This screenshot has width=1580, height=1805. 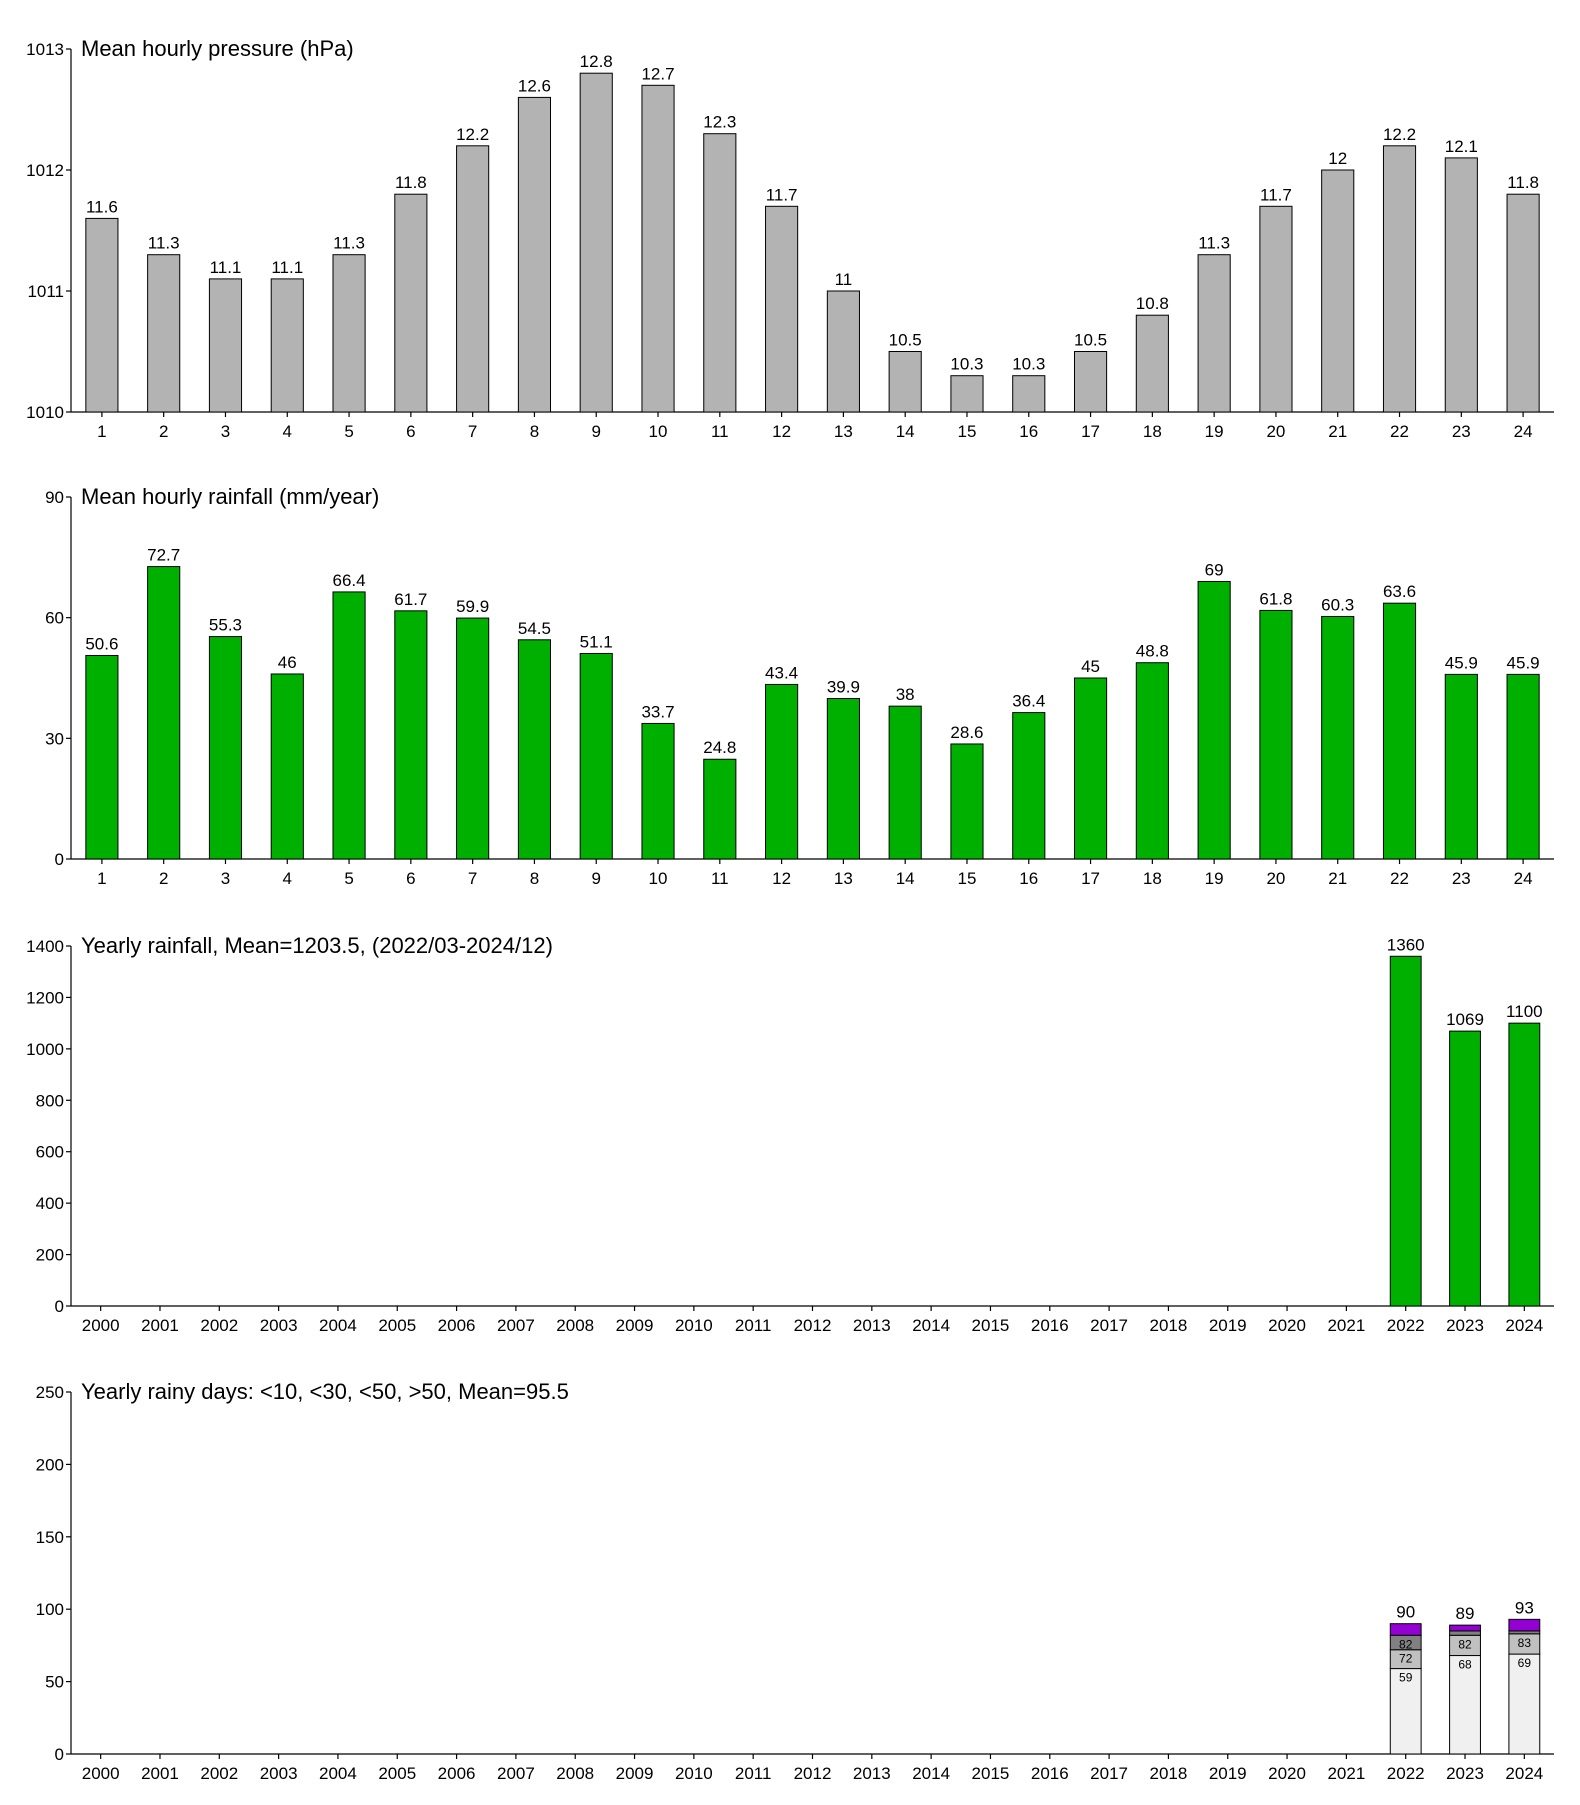 What do you see at coordinates (1465, 1633) in the screenshot?
I see `bar-segment` at bounding box center [1465, 1633].